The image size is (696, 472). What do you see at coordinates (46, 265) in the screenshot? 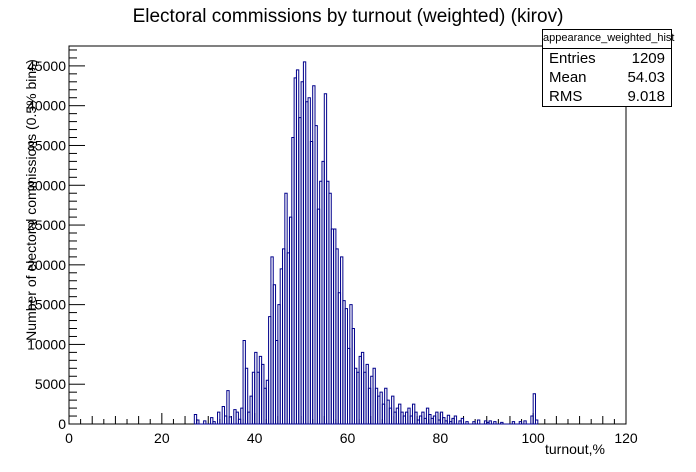
I see `y-tick-label: 20000` at bounding box center [46, 265].